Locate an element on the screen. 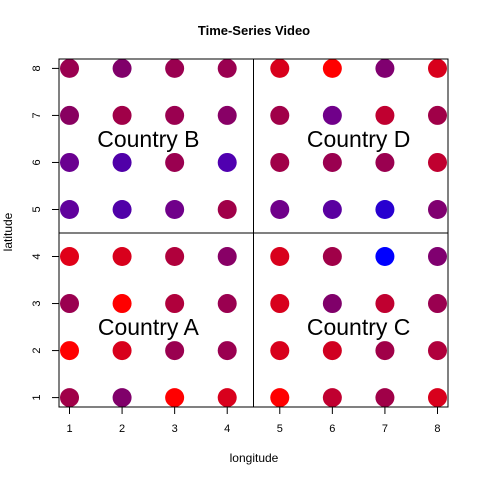 This screenshot has width=480, height=480. y-axis-label: latitude is located at coordinates (8, 231).